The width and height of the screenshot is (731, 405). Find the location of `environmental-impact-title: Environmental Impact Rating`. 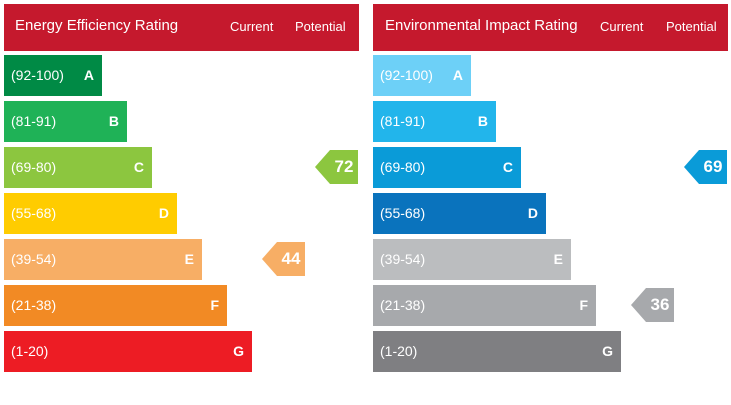

environmental-impact-title: Environmental Impact Rating is located at coordinates (481, 25).